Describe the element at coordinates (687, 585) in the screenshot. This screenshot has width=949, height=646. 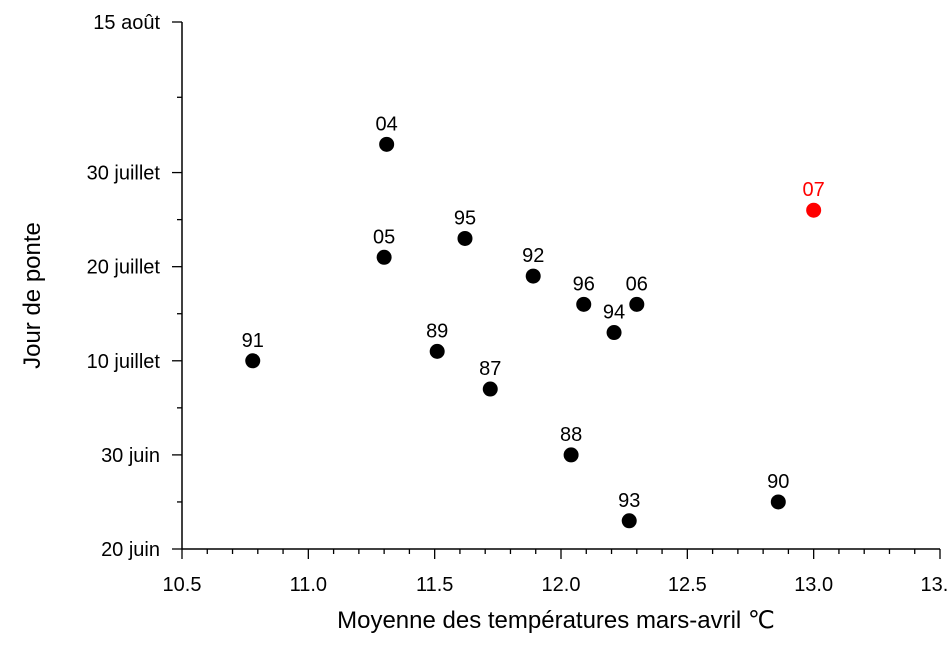
I see `x-tick-label: 12.5` at that location.